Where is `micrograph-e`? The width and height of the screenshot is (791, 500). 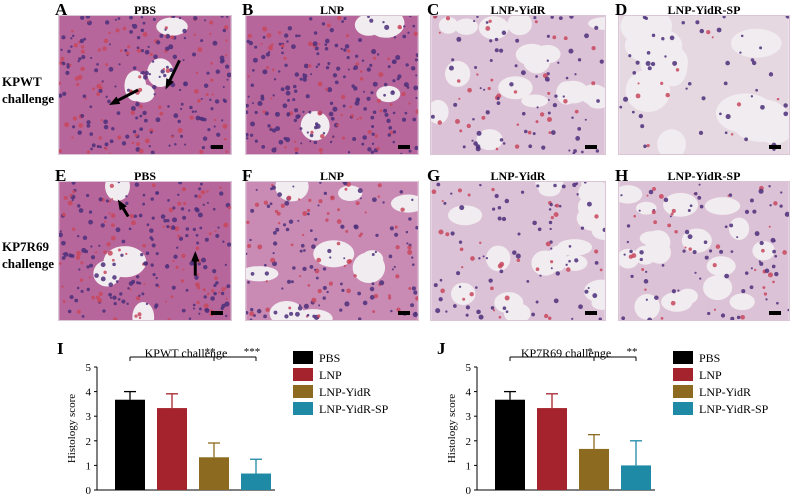 micrograph-e is located at coordinates (145, 251).